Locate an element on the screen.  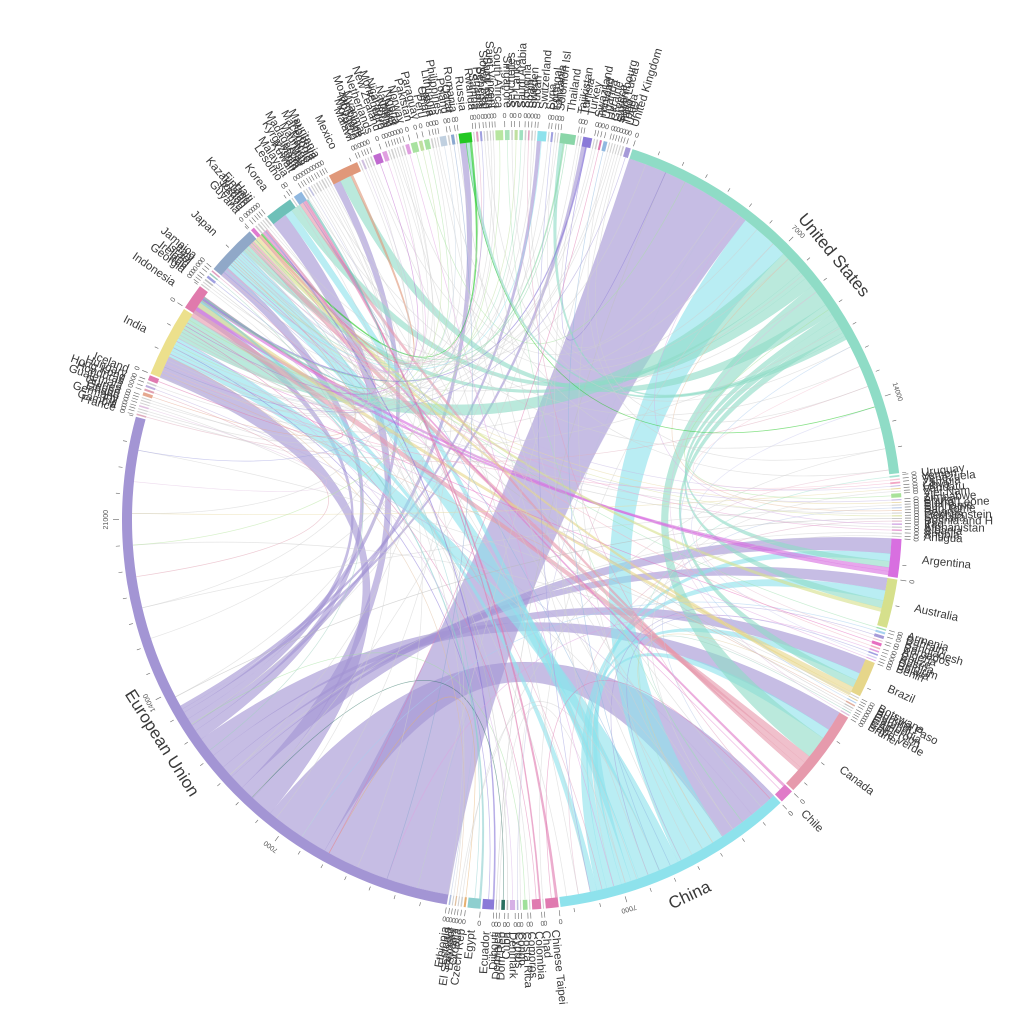
group-label-costa-rica: Costa Rica is located at coordinates (527, 960).